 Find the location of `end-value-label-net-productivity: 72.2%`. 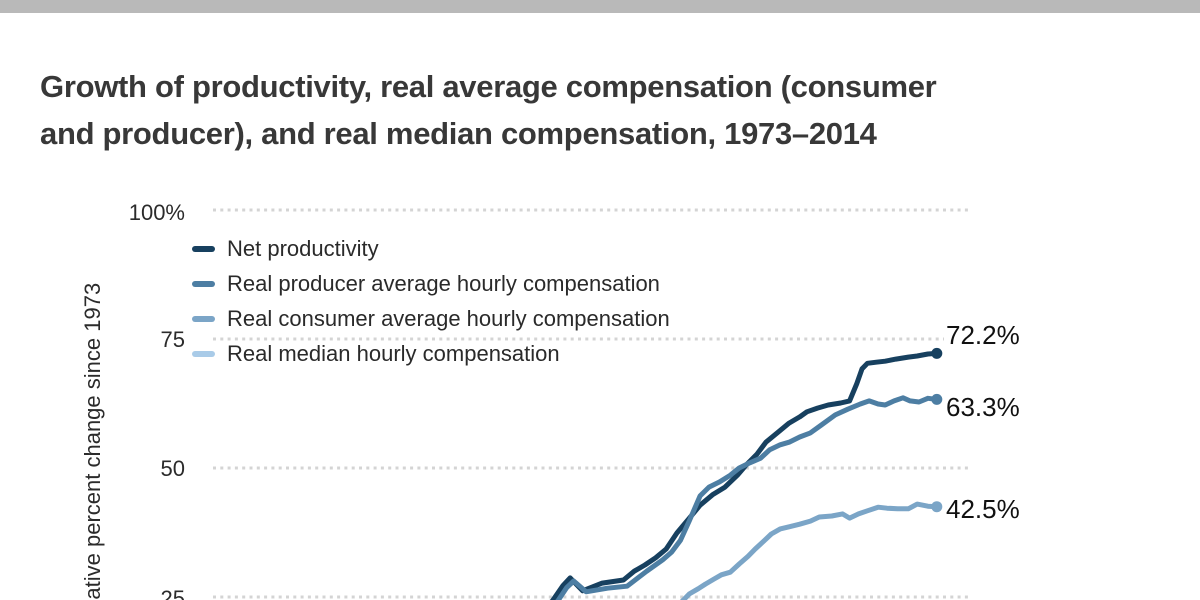

end-value-label-net-productivity: 72.2% is located at coordinates (983, 335).